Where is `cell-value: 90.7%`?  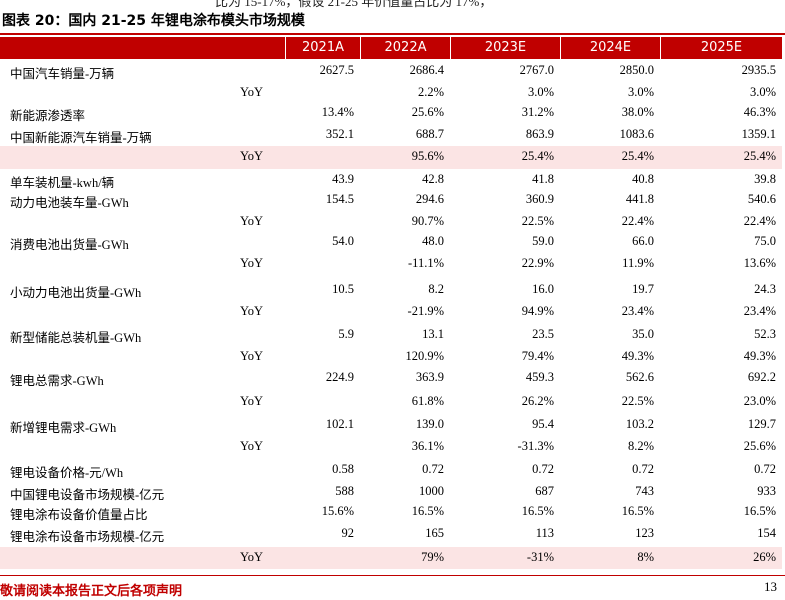
cell-value: 90.7% is located at coordinates (427, 221).